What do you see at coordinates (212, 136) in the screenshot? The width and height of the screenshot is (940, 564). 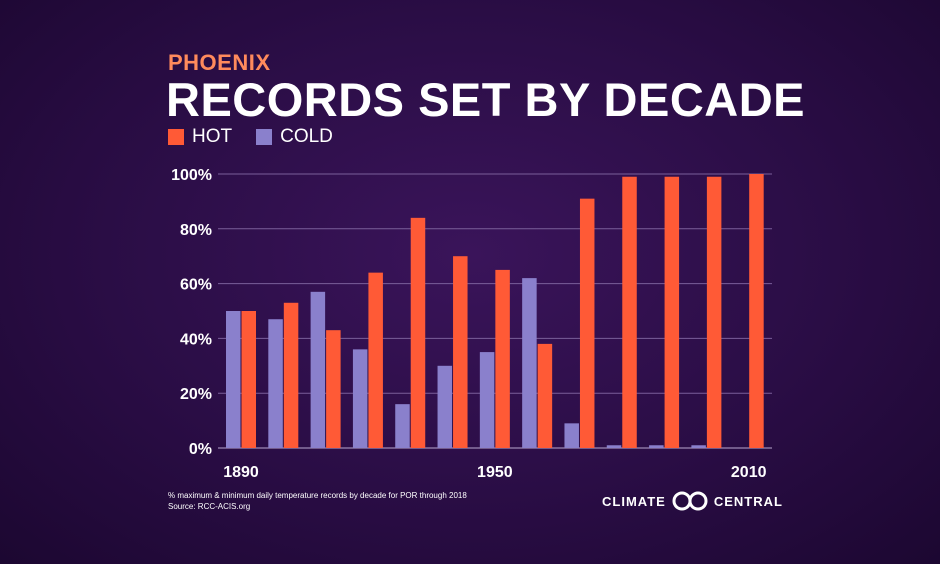 I see `legend-label-hot: HOT` at bounding box center [212, 136].